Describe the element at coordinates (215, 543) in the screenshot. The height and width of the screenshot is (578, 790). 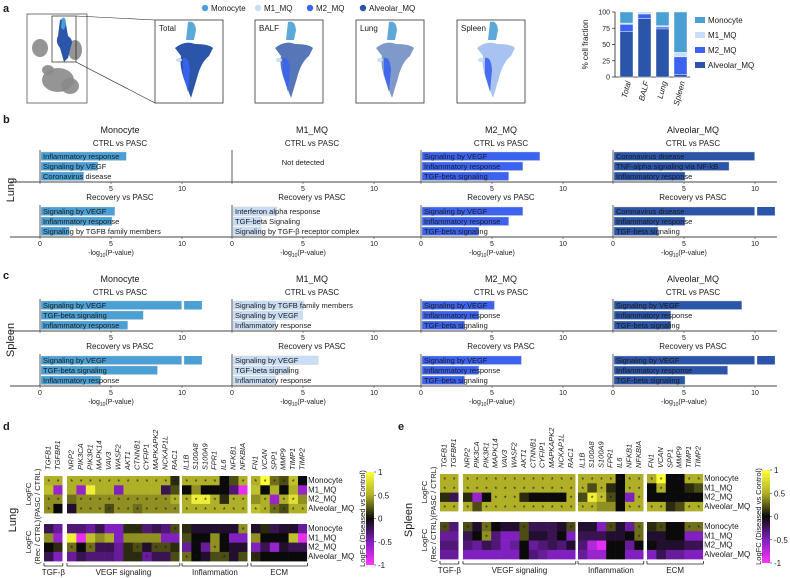
I see `group-divider` at that location.